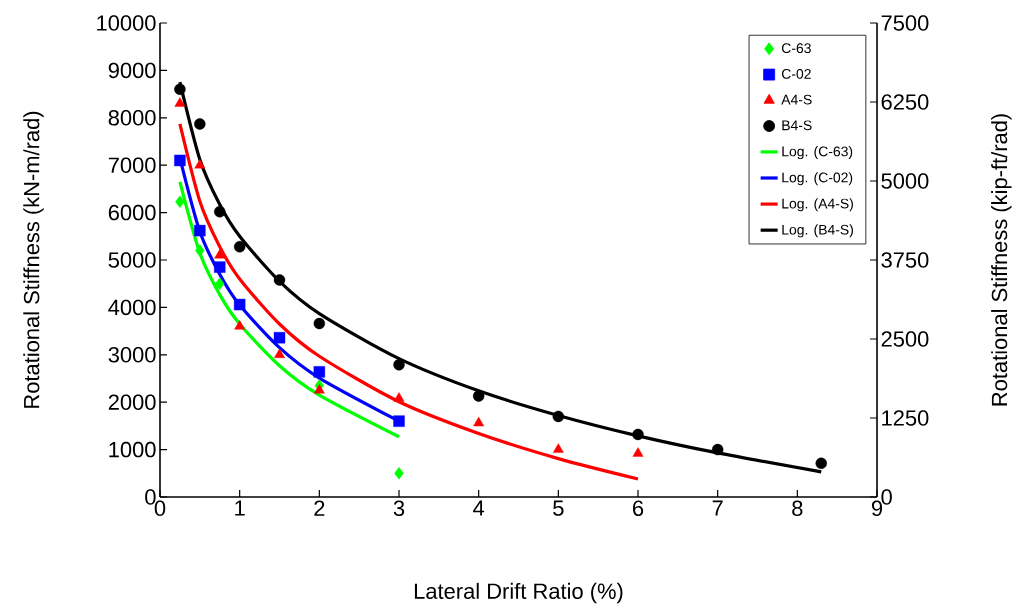 The height and width of the screenshot is (613, 1024). I want to click on legend-label: Log. (C-02), so click(817, 179).